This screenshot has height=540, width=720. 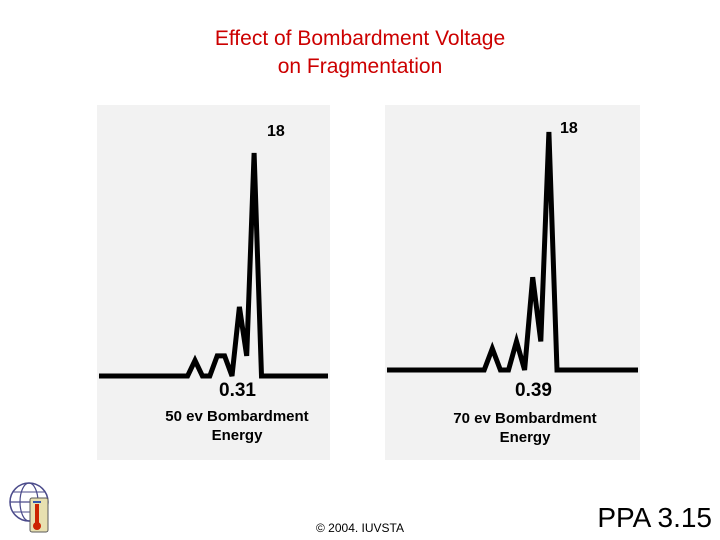 I want to click on copyright-text: © 2004. IUVSTA, so click(x=360, y=528).